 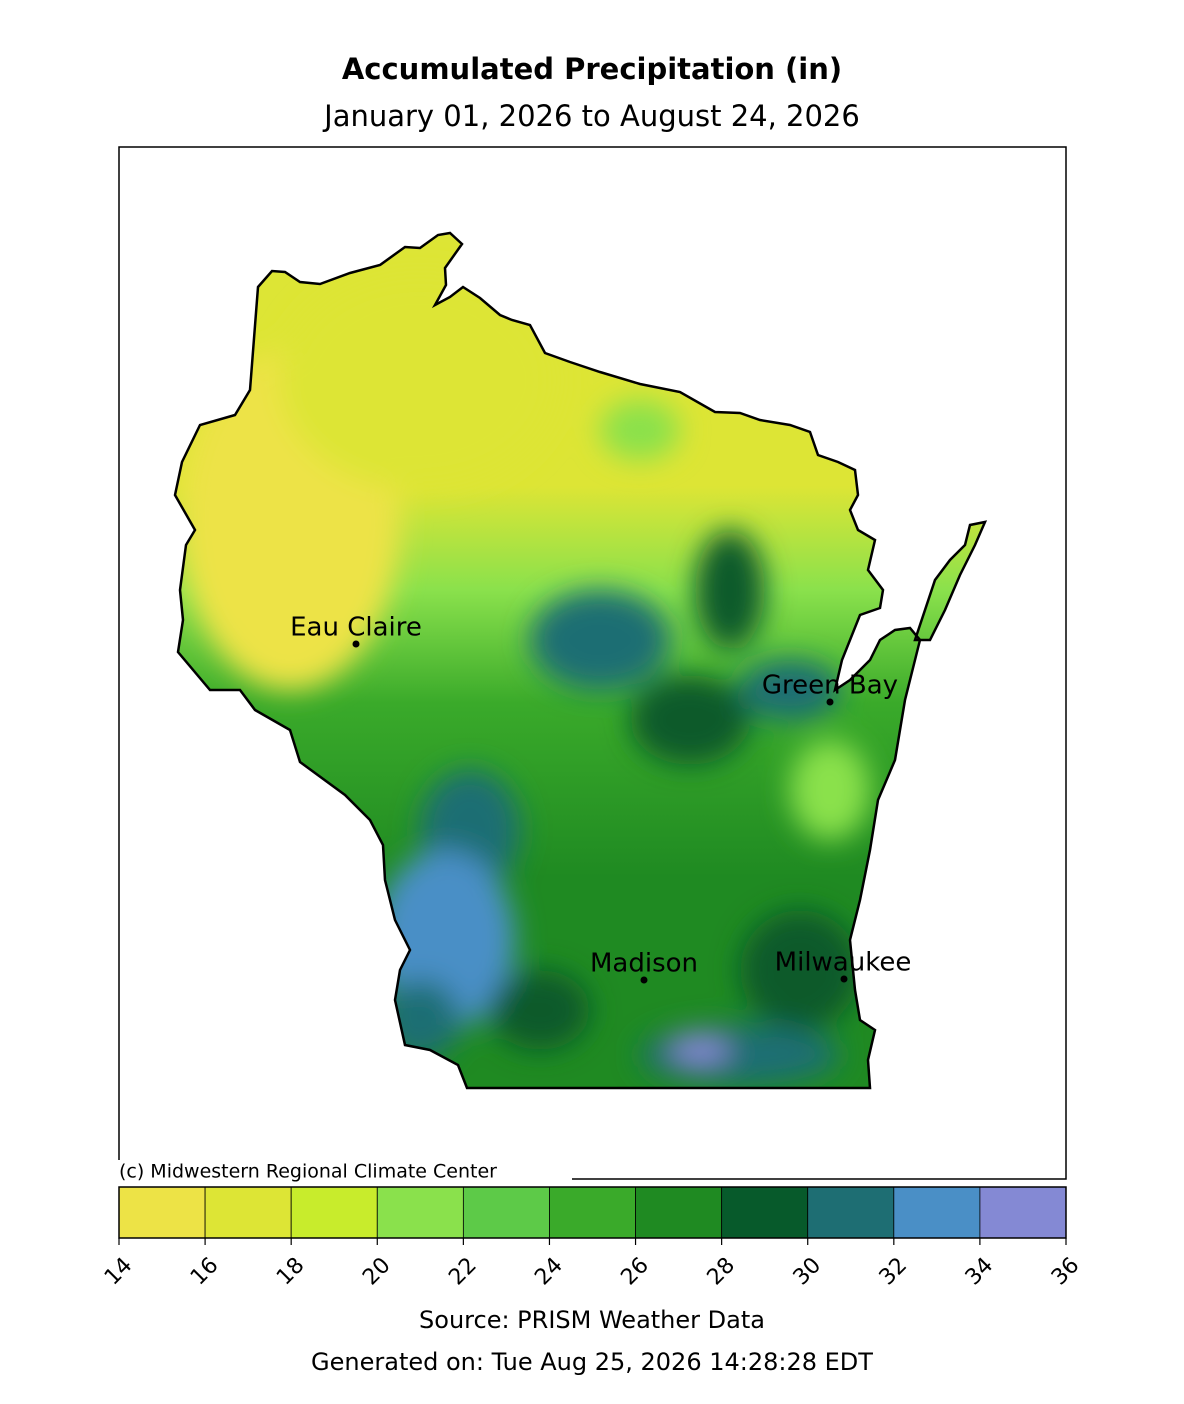 I want to click on title: Accumulated Precipitation (in), so click(x=592, y=69).